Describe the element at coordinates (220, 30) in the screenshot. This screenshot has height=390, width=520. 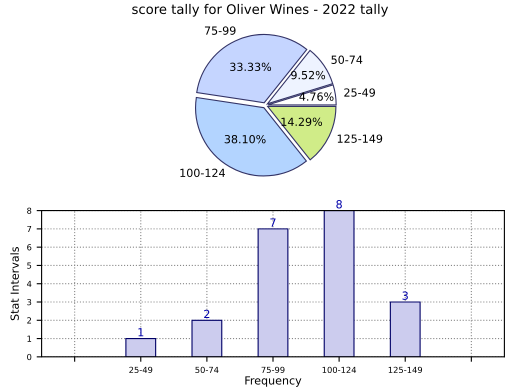
I see `slice-label: 75-99` at that location.